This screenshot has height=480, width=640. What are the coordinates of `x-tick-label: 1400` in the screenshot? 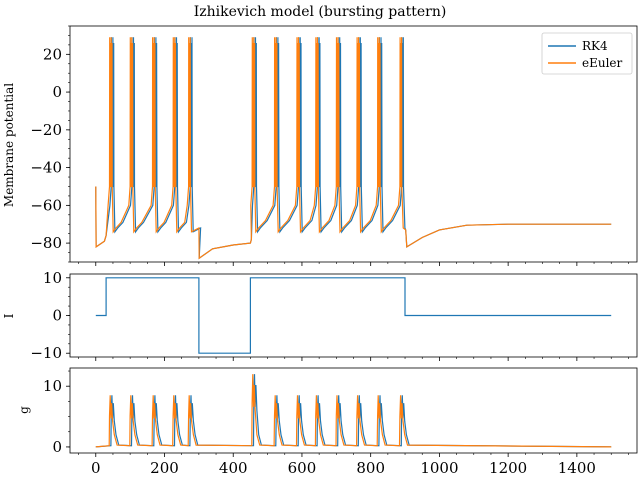 It's located at (577, 468).